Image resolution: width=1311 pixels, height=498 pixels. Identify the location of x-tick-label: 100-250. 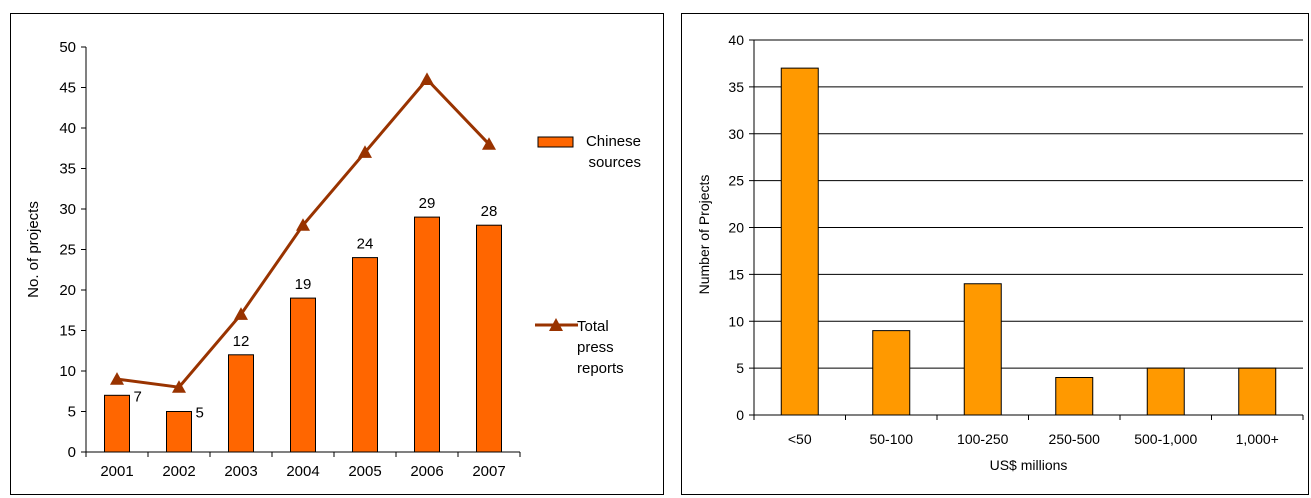
(983, 439).